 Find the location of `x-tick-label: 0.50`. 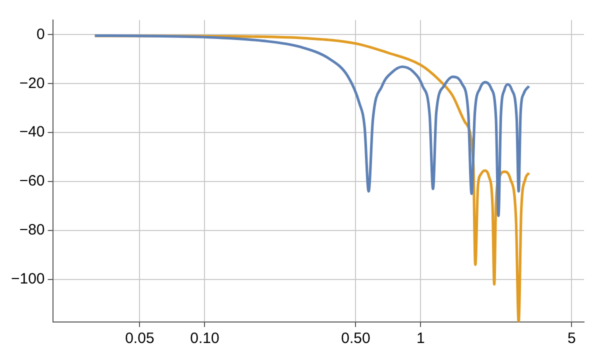

x-tick-label: 0.50 is located at coordinates (355, 339).